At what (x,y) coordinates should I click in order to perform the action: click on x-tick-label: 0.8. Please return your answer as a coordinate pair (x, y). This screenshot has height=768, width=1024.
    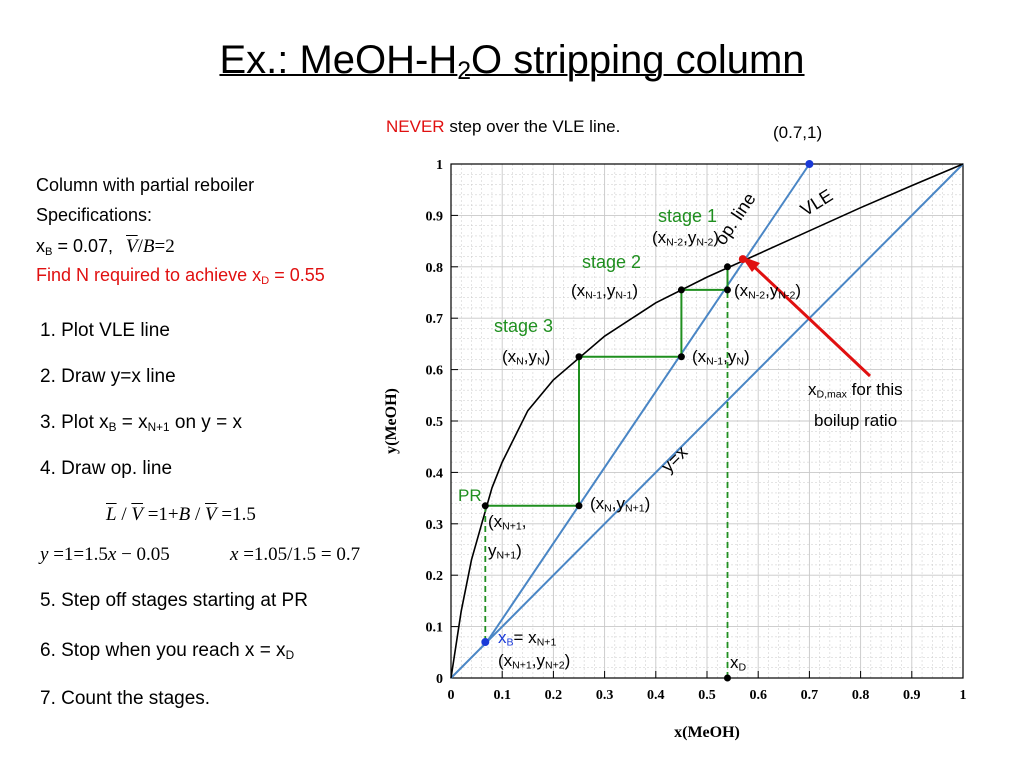
    Looking at the image, I should click on (861, 695).